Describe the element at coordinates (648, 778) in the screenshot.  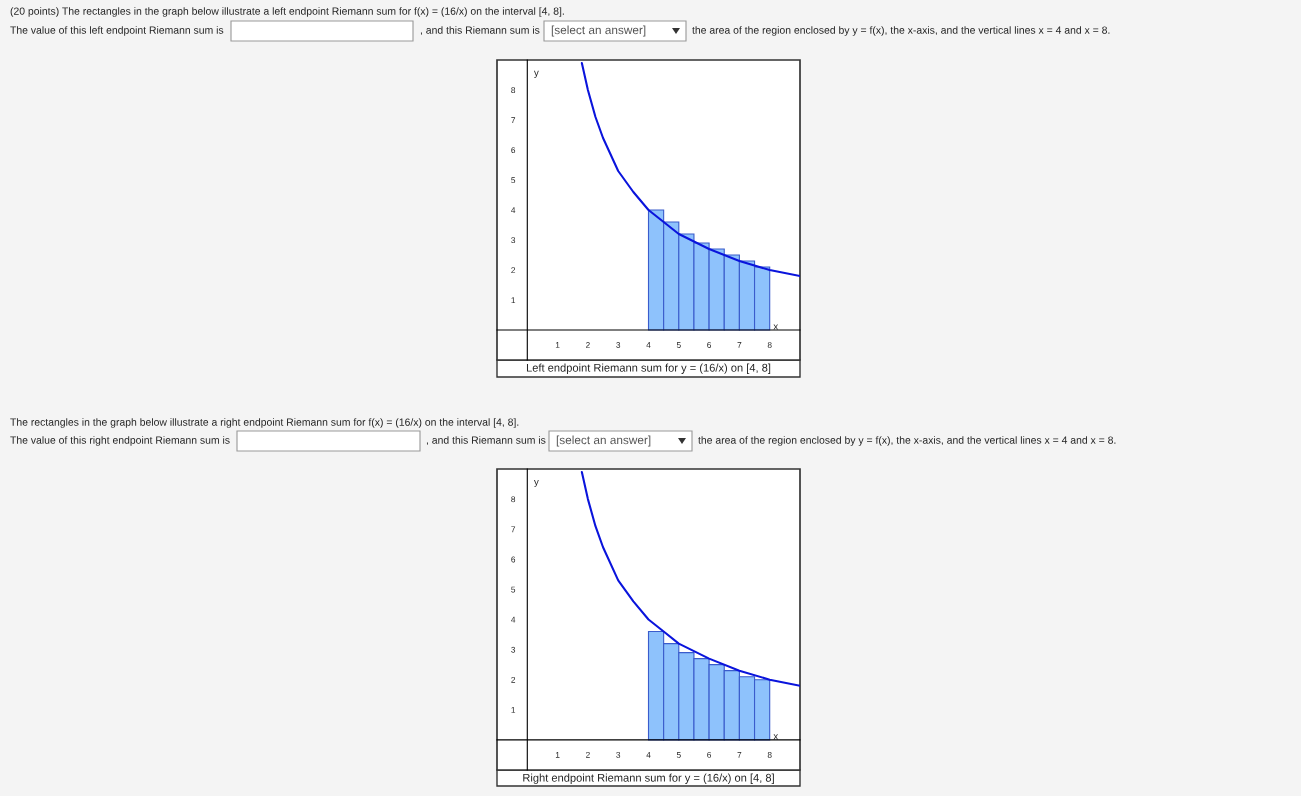
I see `text: Right endpoint Riemann sum for y = (16/x) on [4, 8]` at that location.